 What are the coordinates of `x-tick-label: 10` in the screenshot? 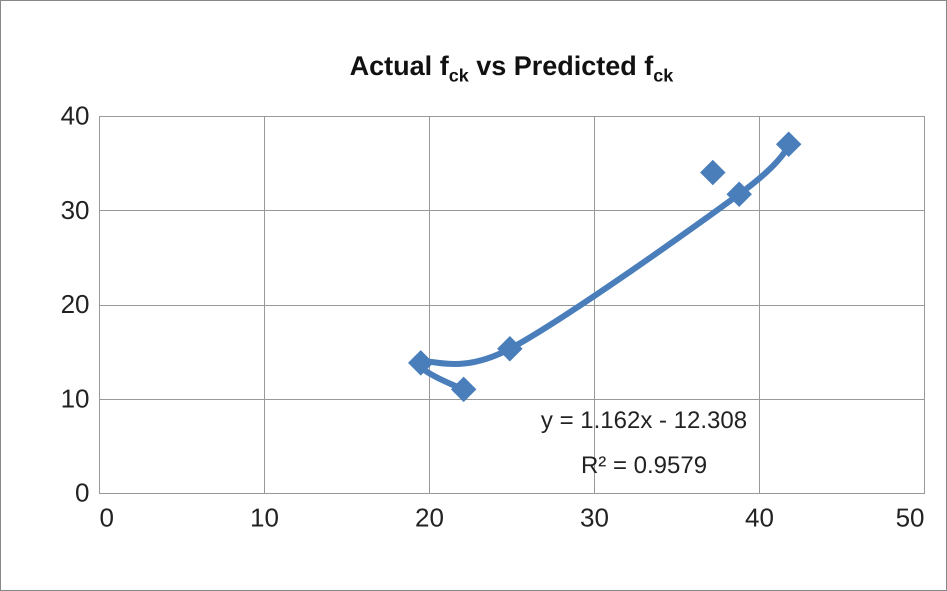 It's located at (264, 517).